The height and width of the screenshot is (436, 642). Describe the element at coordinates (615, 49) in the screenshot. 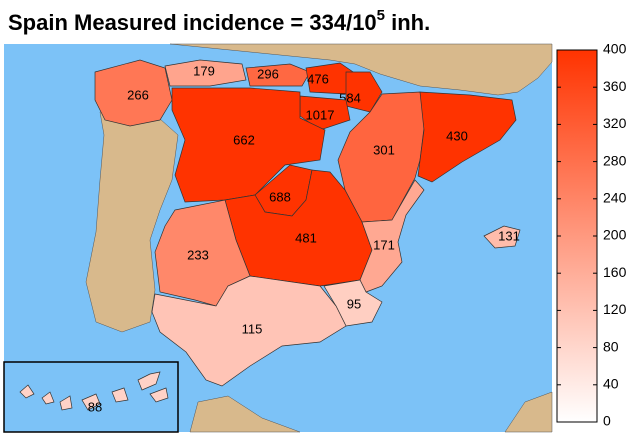

I see `tick-label: 400` at that location.